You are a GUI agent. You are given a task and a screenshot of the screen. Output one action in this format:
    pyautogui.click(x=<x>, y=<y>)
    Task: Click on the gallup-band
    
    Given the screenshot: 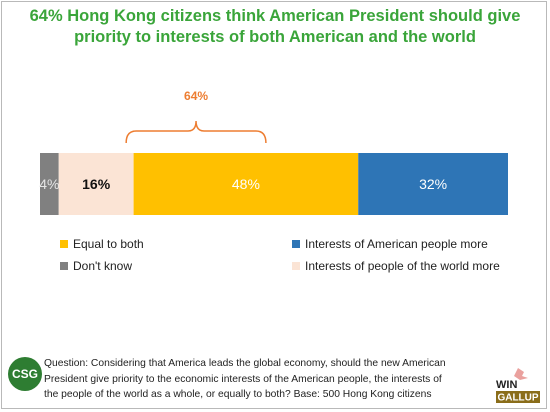 What is the action you would take?
    pyautogui.click(x=518, y=397)
    